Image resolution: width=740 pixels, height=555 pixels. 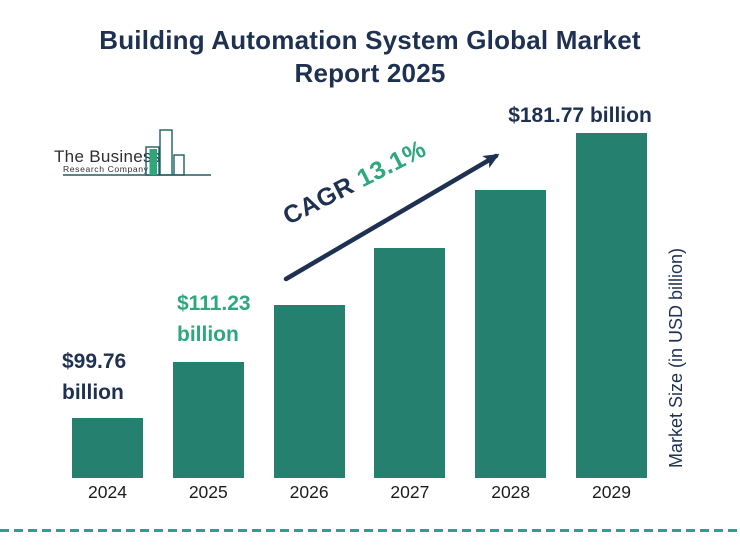 I want to click on bottom-dashed-divider, so click(x=370, y=530).